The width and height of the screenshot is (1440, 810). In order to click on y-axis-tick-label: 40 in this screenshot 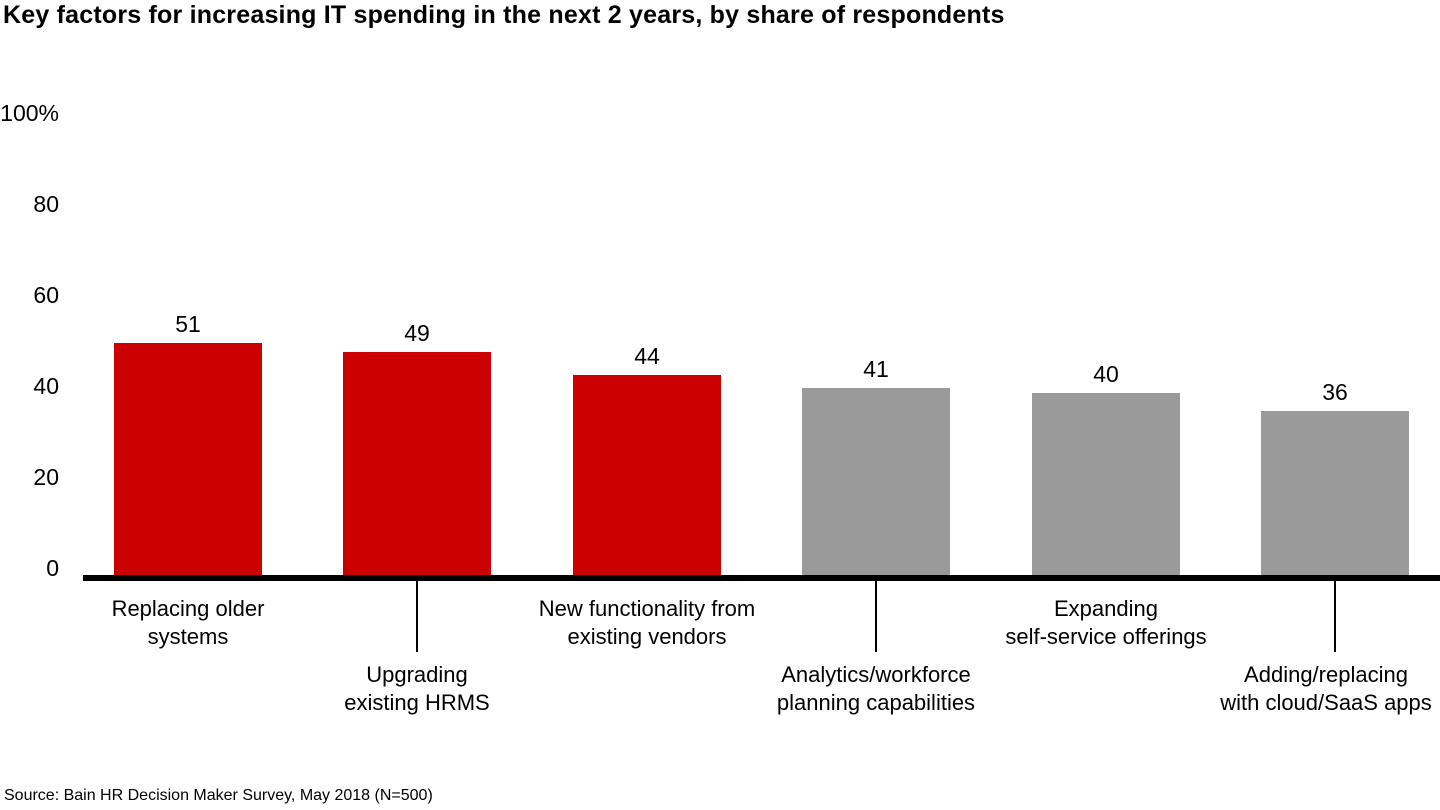, I will do `click(46, 386)`.